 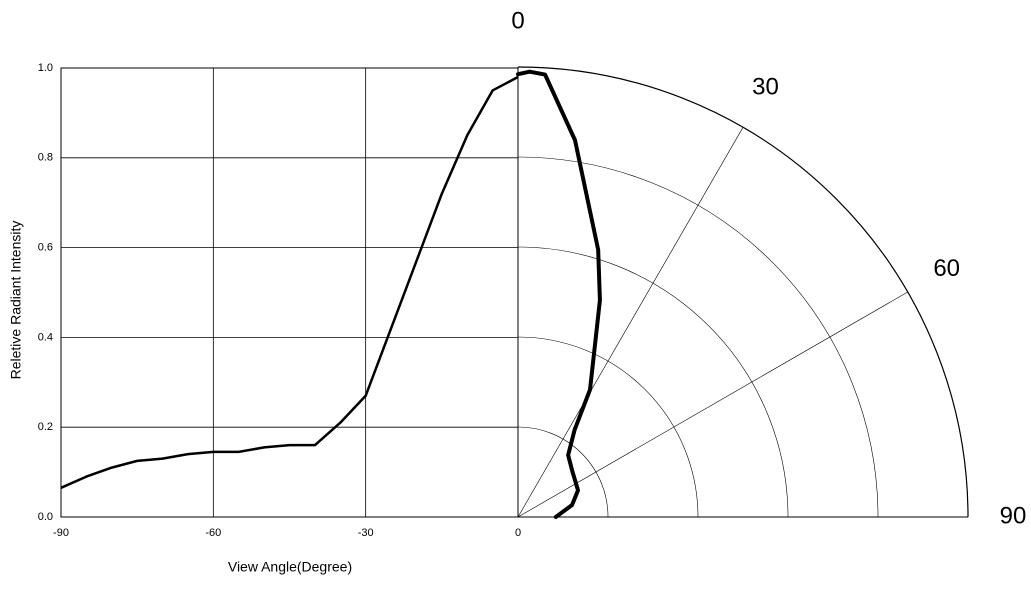 What do you see at coordinates (213, 533) in the screenshot?
I see `x-tick-label: -60` at bounding box center [213, 533].